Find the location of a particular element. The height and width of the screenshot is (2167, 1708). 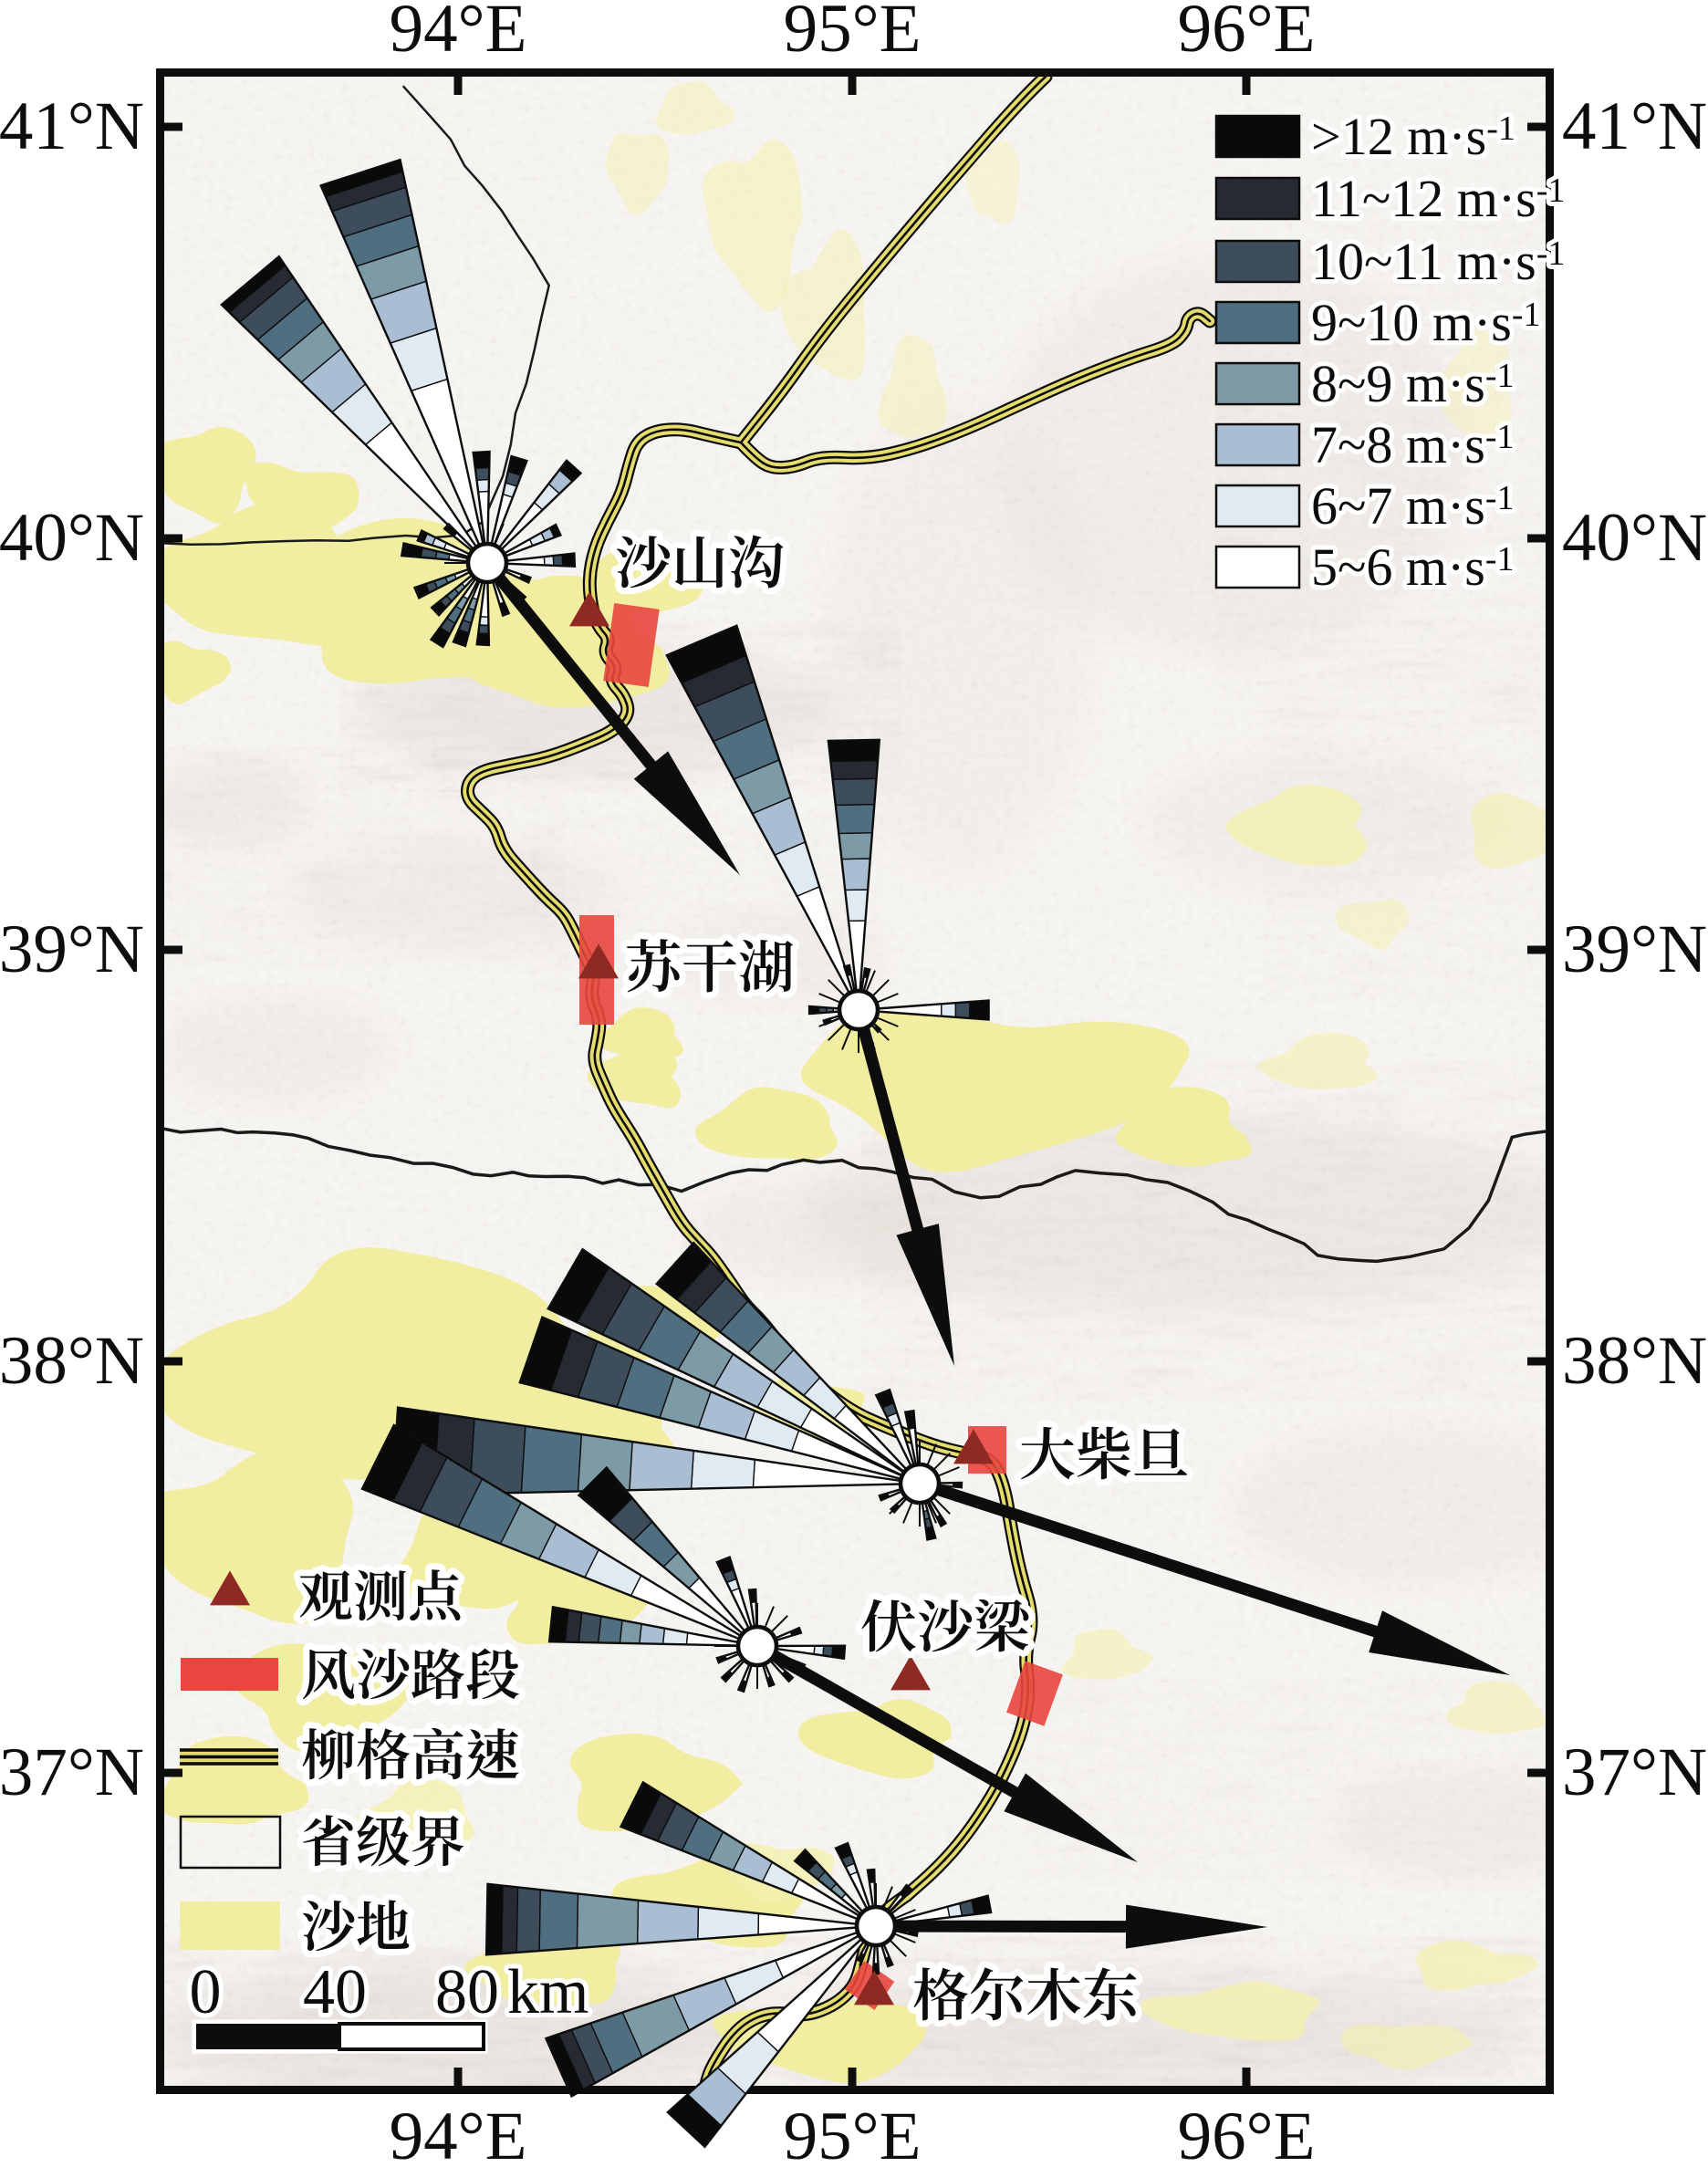

svg-text: >12 m·s-1 is located at coordinates (1413, 136).